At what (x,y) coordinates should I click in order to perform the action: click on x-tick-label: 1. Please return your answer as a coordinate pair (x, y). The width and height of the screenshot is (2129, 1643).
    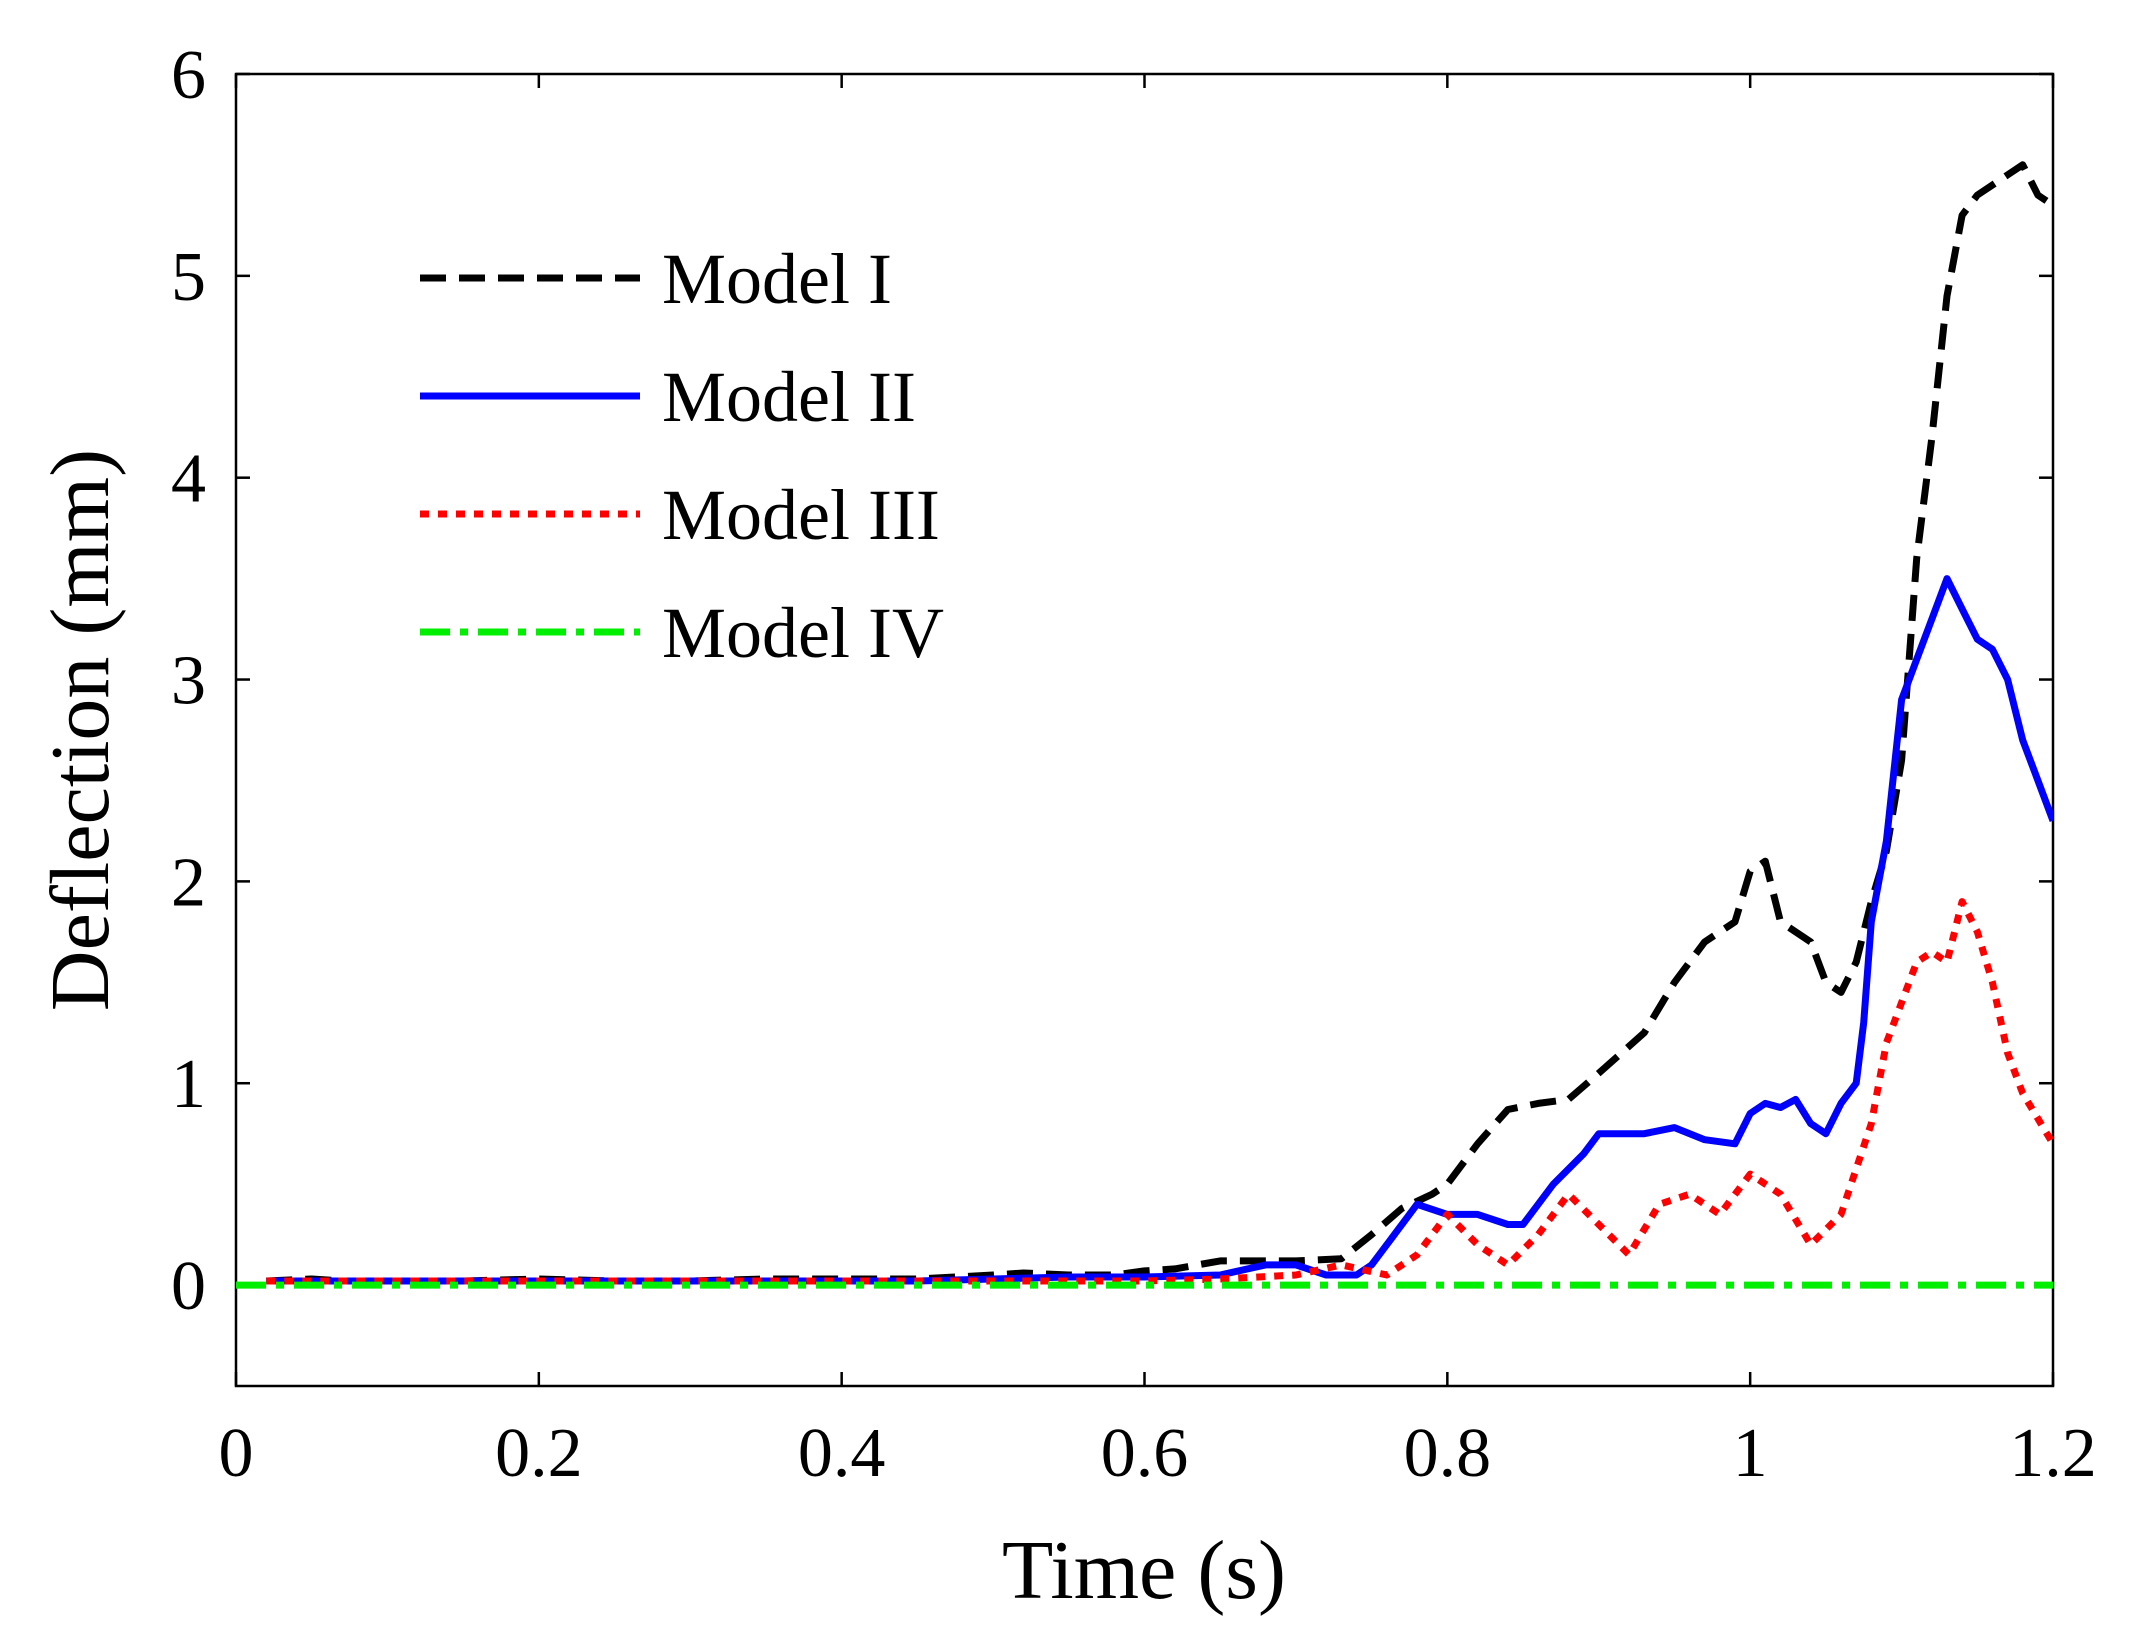
    Looking at the image, I should click on (1750, 1453).